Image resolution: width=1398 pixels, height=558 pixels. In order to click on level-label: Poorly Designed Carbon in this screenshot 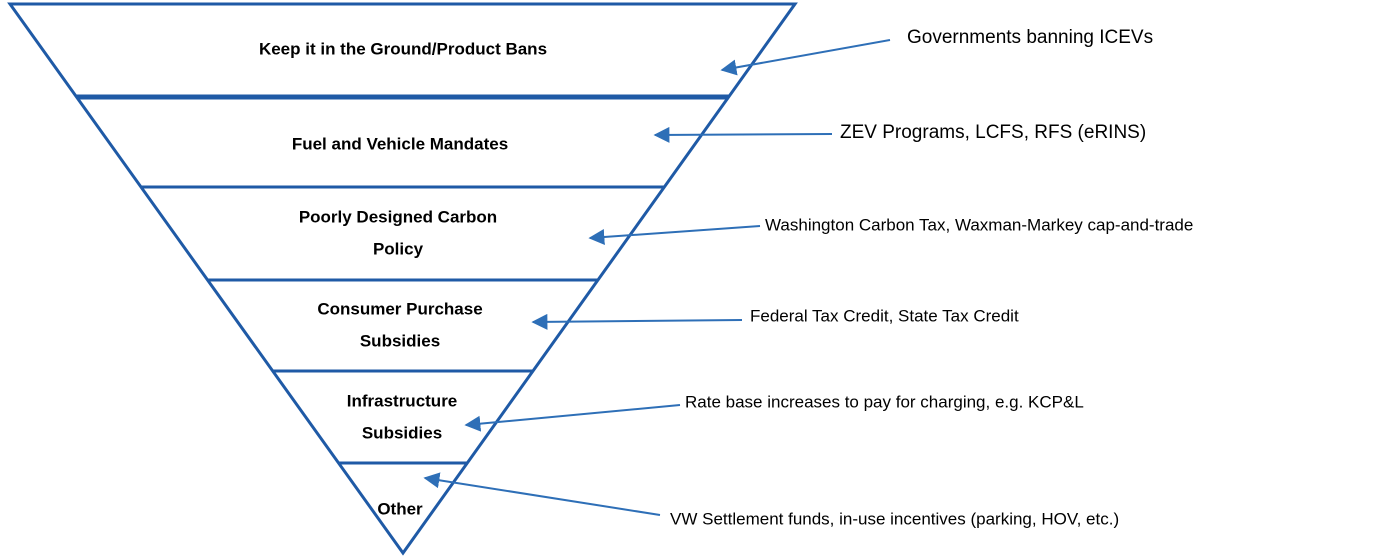, I will do `click(398, 216)`.